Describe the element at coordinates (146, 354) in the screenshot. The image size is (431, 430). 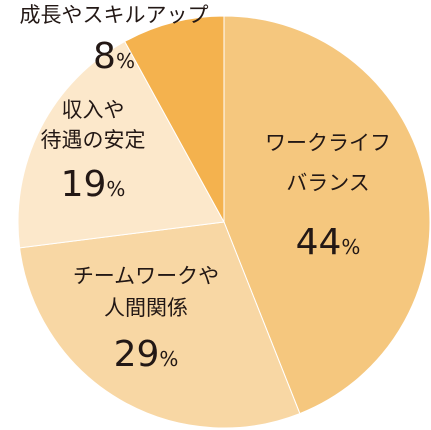
I see `slice-value-1: 29%` at that location.